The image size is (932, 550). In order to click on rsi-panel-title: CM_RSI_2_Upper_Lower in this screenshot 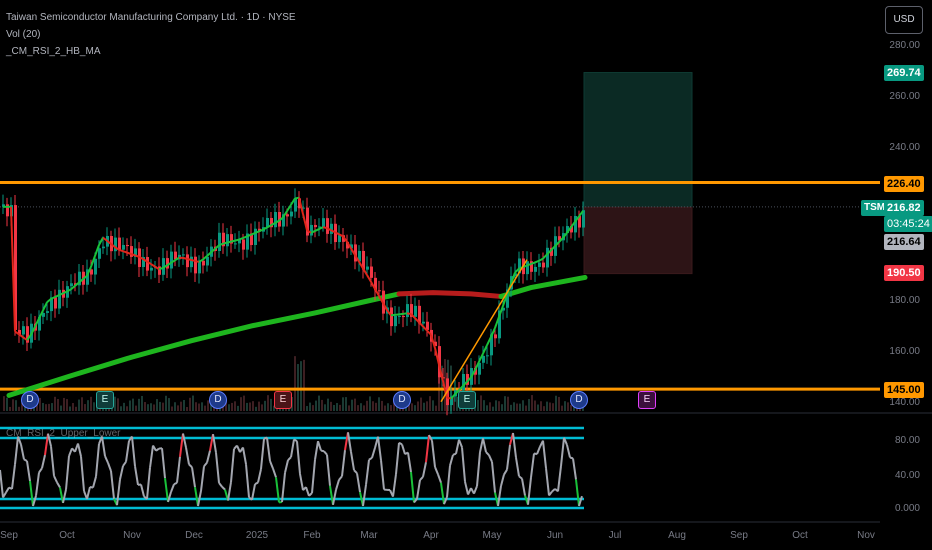, I will do `click(63, 433)`.